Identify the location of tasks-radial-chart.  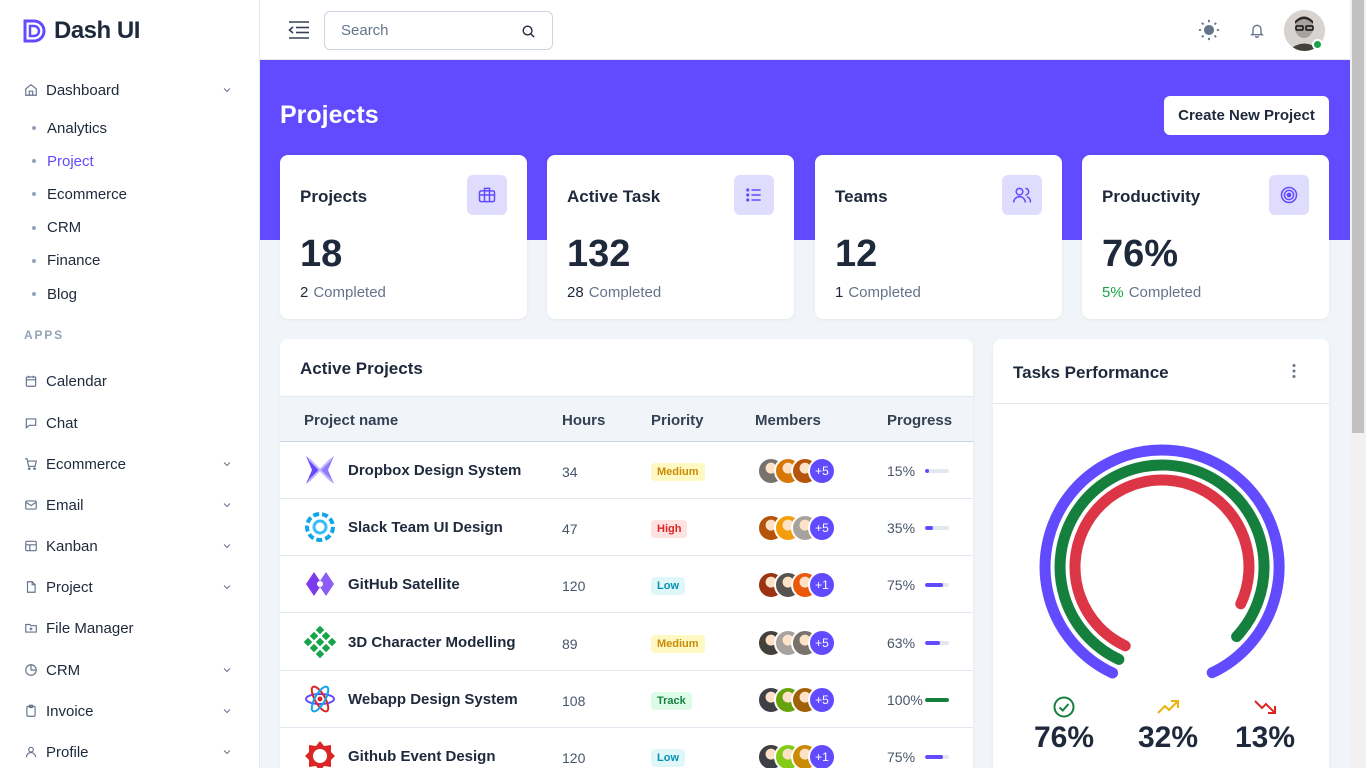
(1162, 561).